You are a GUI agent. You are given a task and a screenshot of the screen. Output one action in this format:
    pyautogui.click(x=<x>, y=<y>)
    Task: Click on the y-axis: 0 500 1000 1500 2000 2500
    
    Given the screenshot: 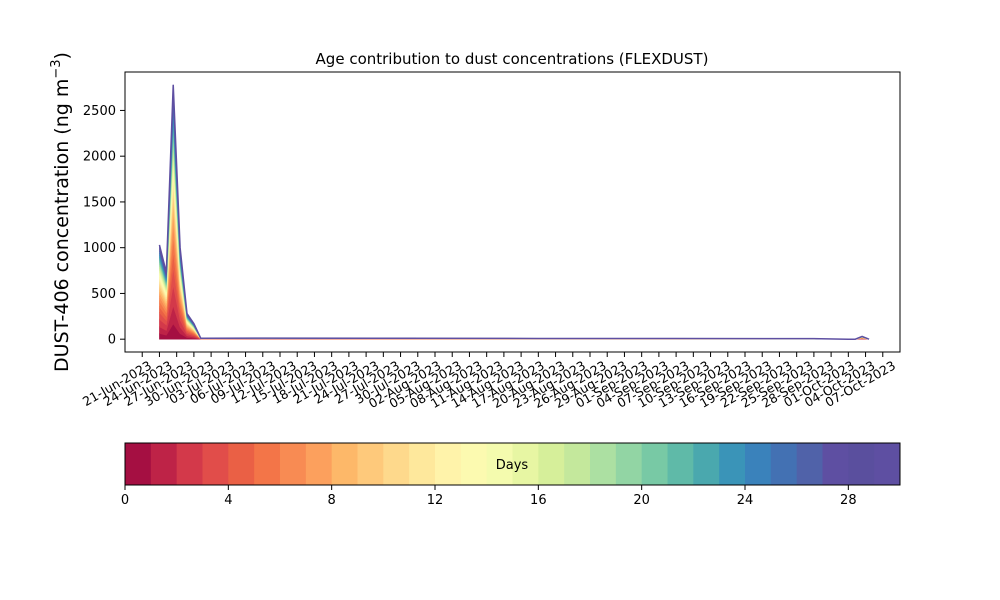 What is the action you would take?
    pyautogui.click(x=104, y=226)
    